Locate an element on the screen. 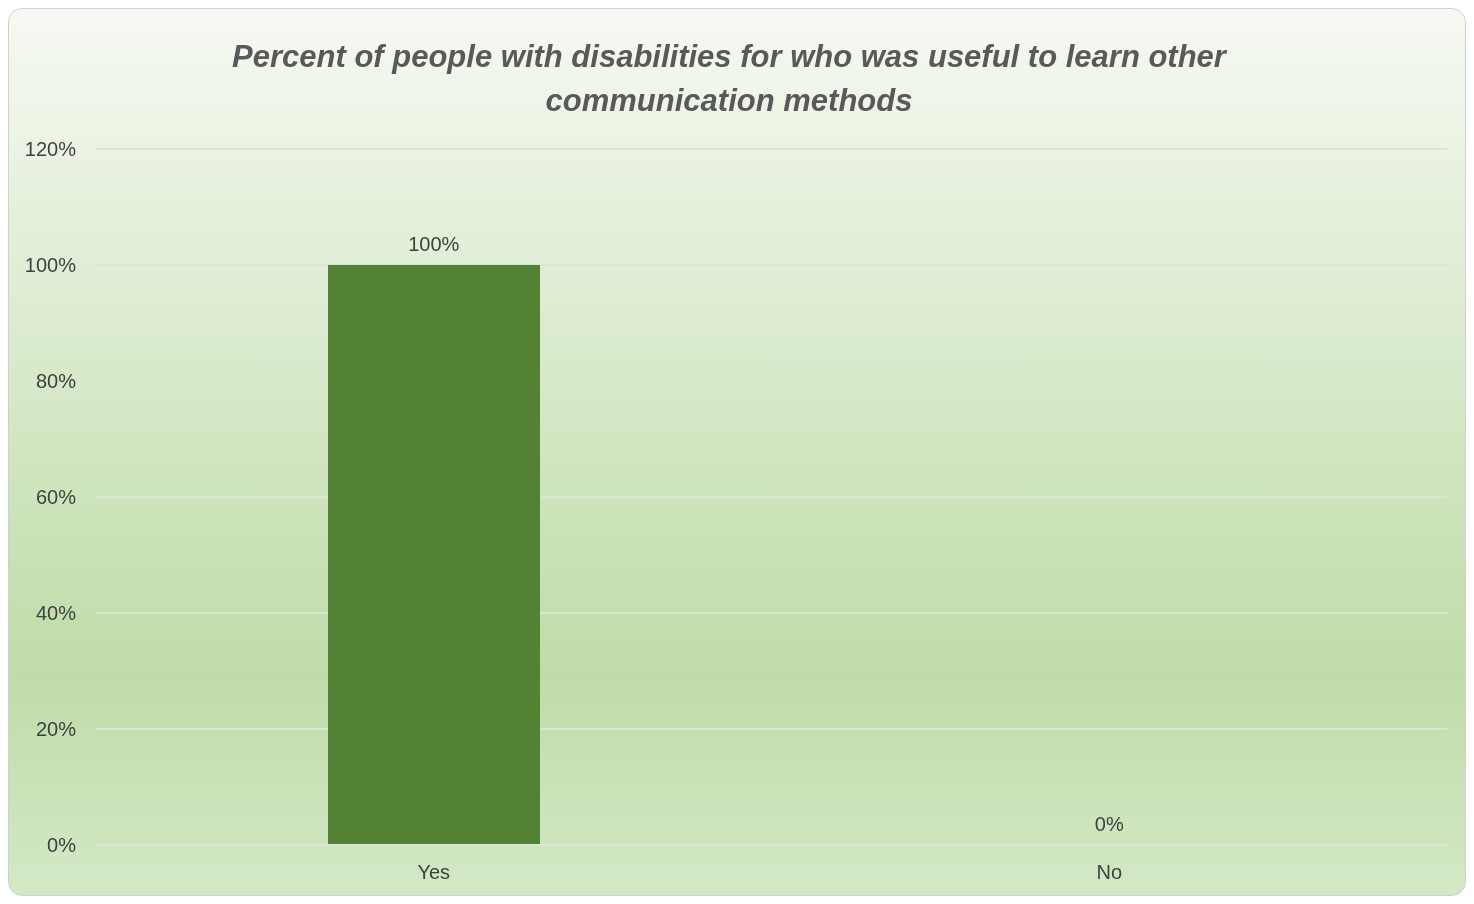  y-tick-label: 40% is located at coordinates (56, 613).